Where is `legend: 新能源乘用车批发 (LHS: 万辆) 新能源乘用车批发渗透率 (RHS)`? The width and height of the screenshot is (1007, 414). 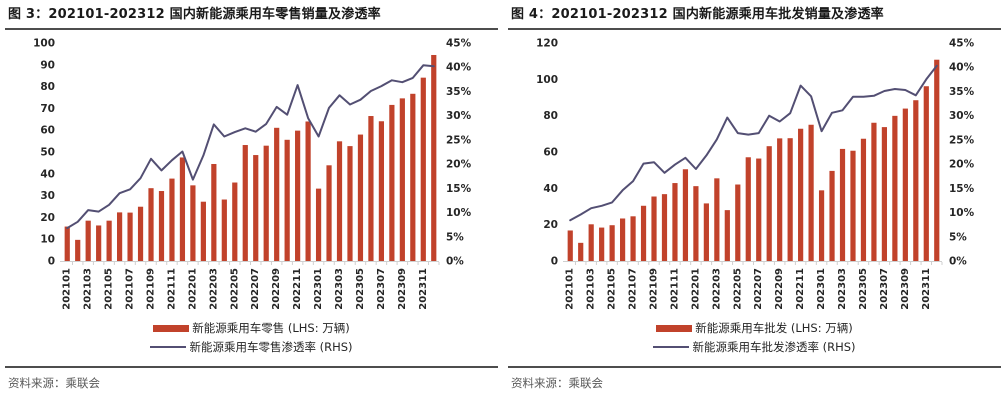 legend: 新能源乘用车批发 (LHS: 万辆) 新能源乘用车批发渗透率 (RHS) is located at coordinates (754, 337).